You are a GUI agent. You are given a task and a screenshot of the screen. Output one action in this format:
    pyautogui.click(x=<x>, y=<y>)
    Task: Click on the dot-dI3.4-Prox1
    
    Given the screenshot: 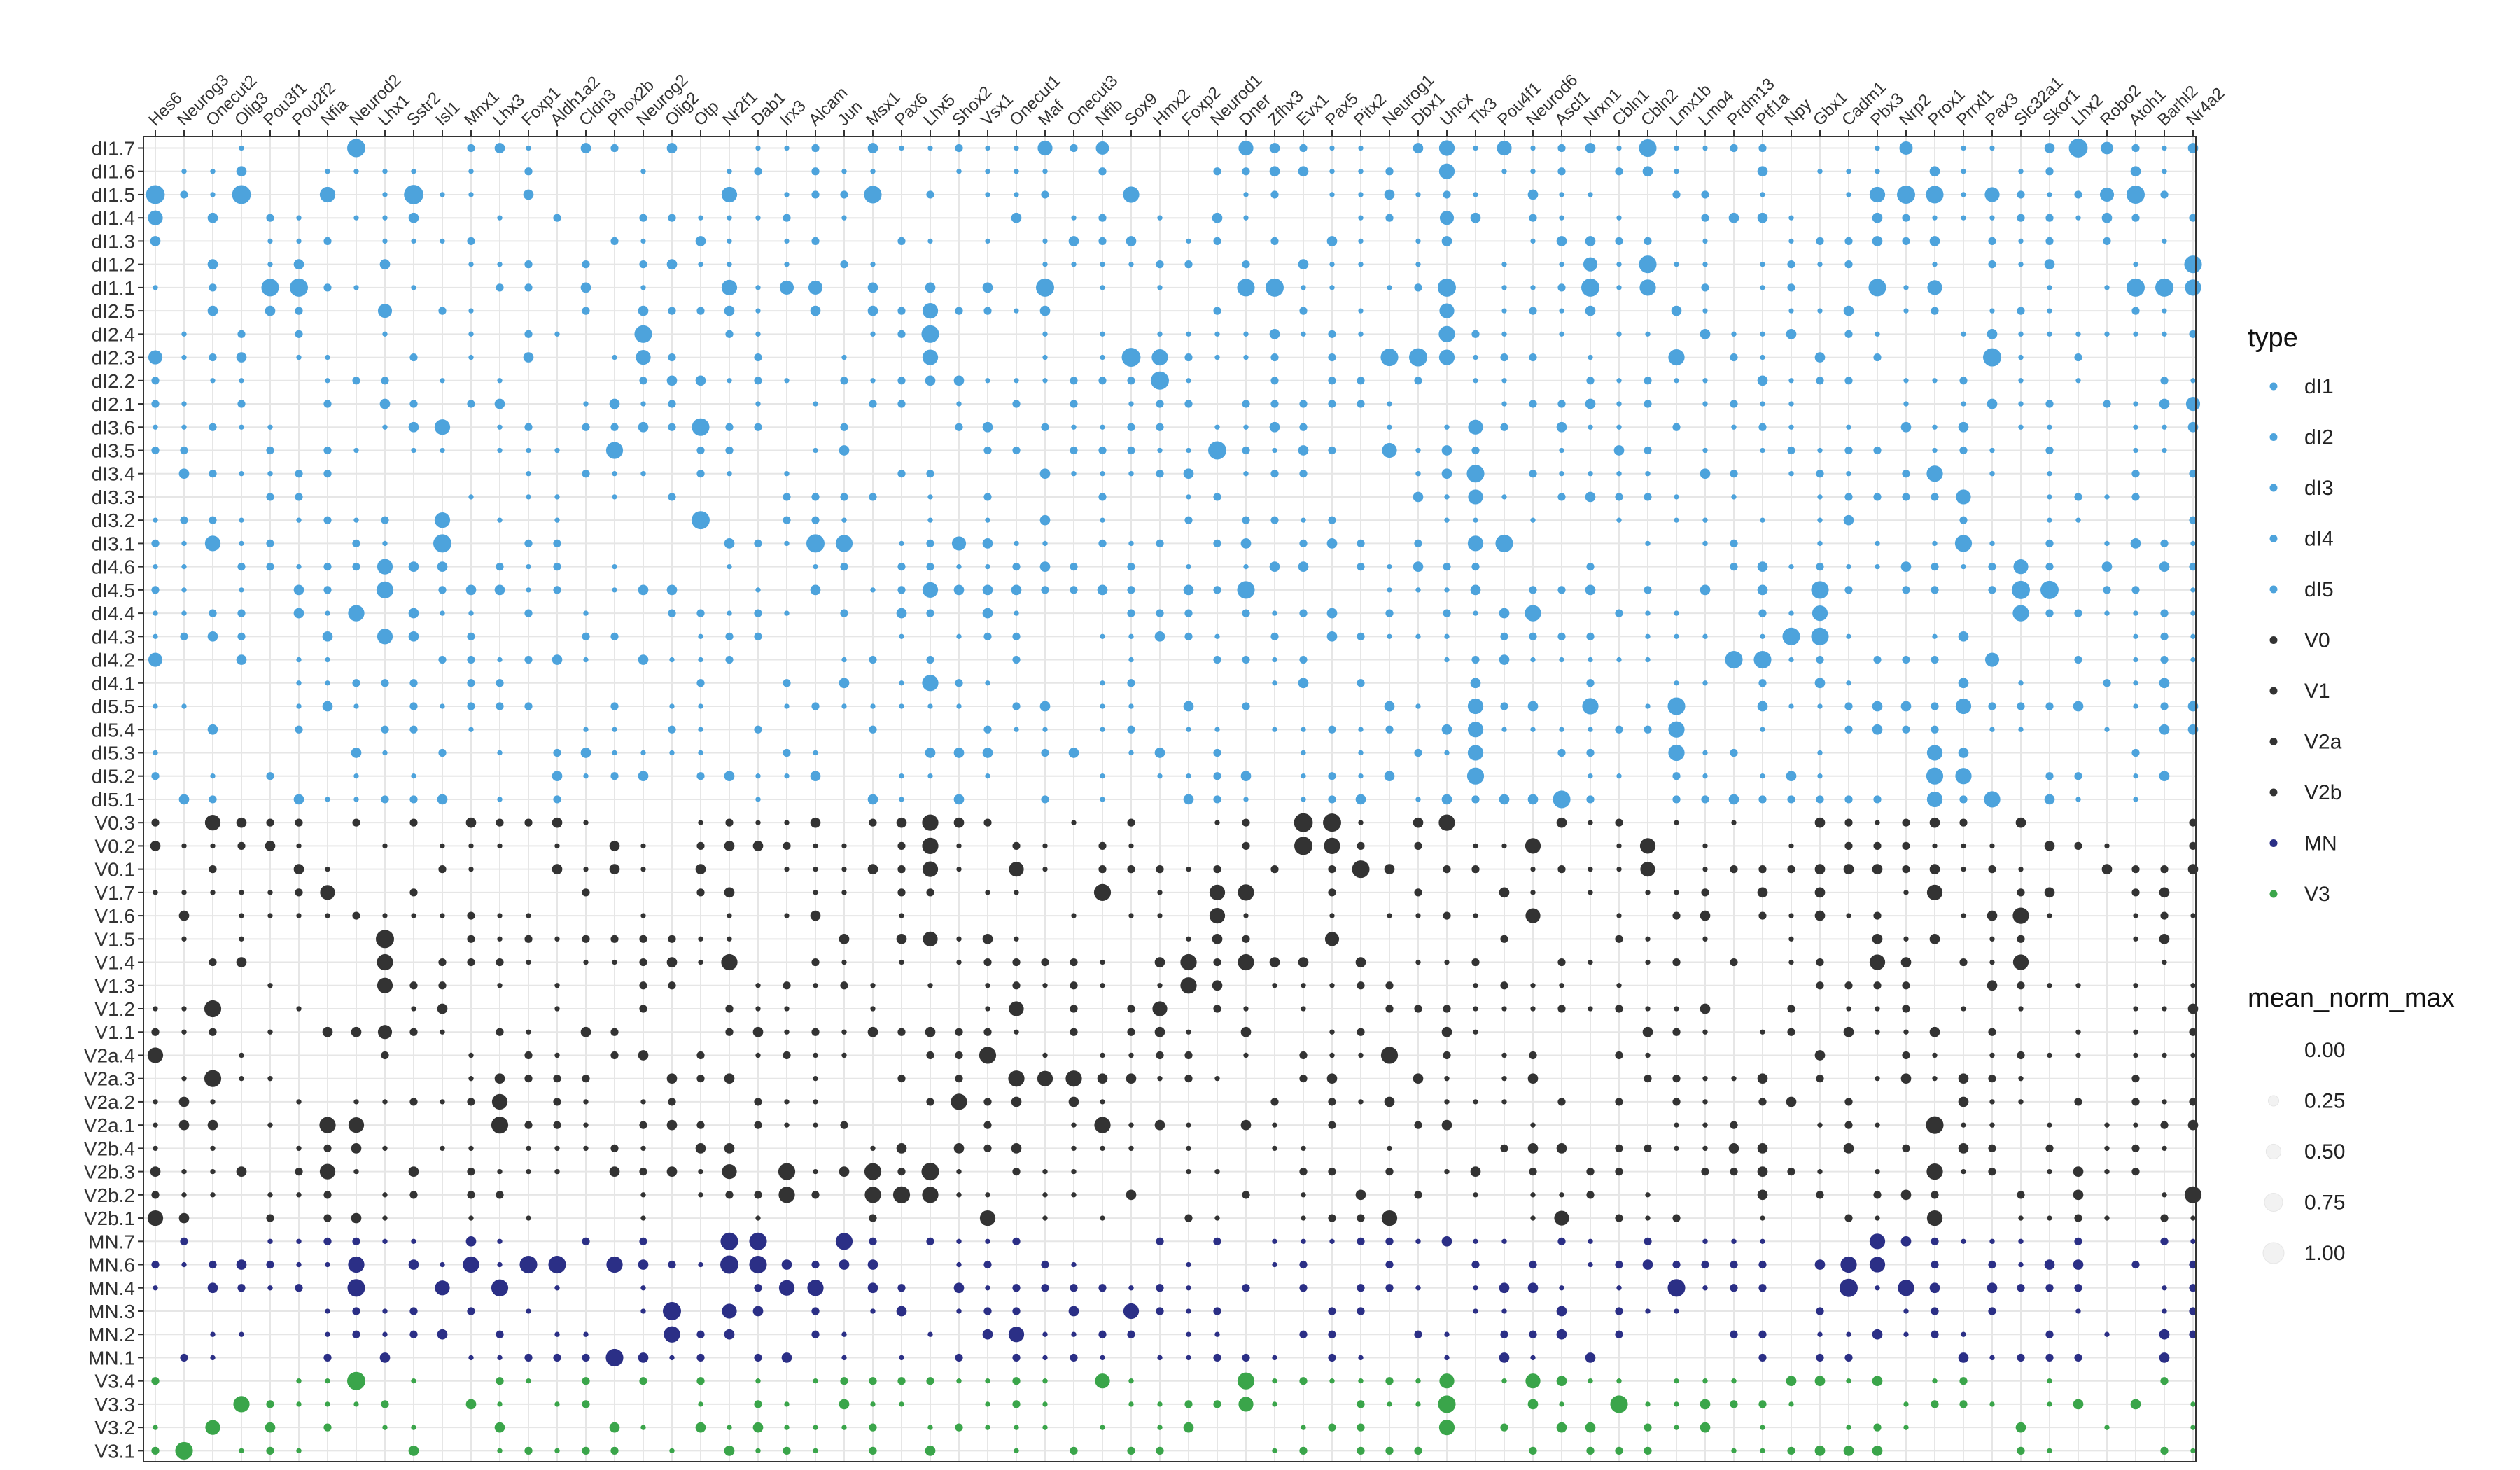 What is the action you would take?
    pyautogui.click(x=1934, y=473)
    